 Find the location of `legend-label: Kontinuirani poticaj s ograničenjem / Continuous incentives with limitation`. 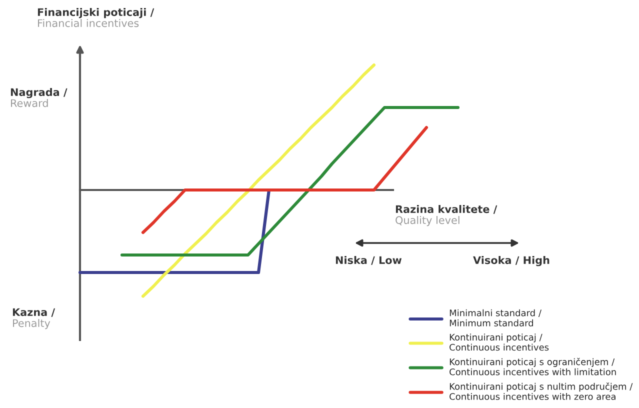

legend-label: Kontinuirani poticaj s ograničenjem / Continuous incentives with limitation is located at coordinates (533, 367).